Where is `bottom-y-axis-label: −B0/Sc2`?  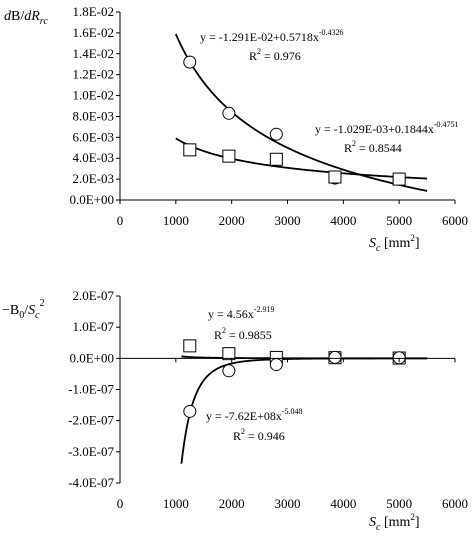 bottom-y-axis-label: −B0/Sc2 is located at coordinates (23, 309).